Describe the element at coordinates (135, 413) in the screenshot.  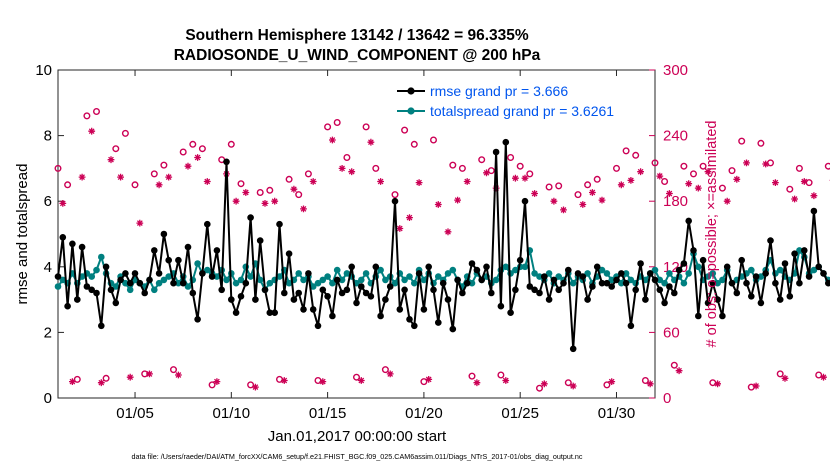
I see `x-tick-label: 01/05` at that location.